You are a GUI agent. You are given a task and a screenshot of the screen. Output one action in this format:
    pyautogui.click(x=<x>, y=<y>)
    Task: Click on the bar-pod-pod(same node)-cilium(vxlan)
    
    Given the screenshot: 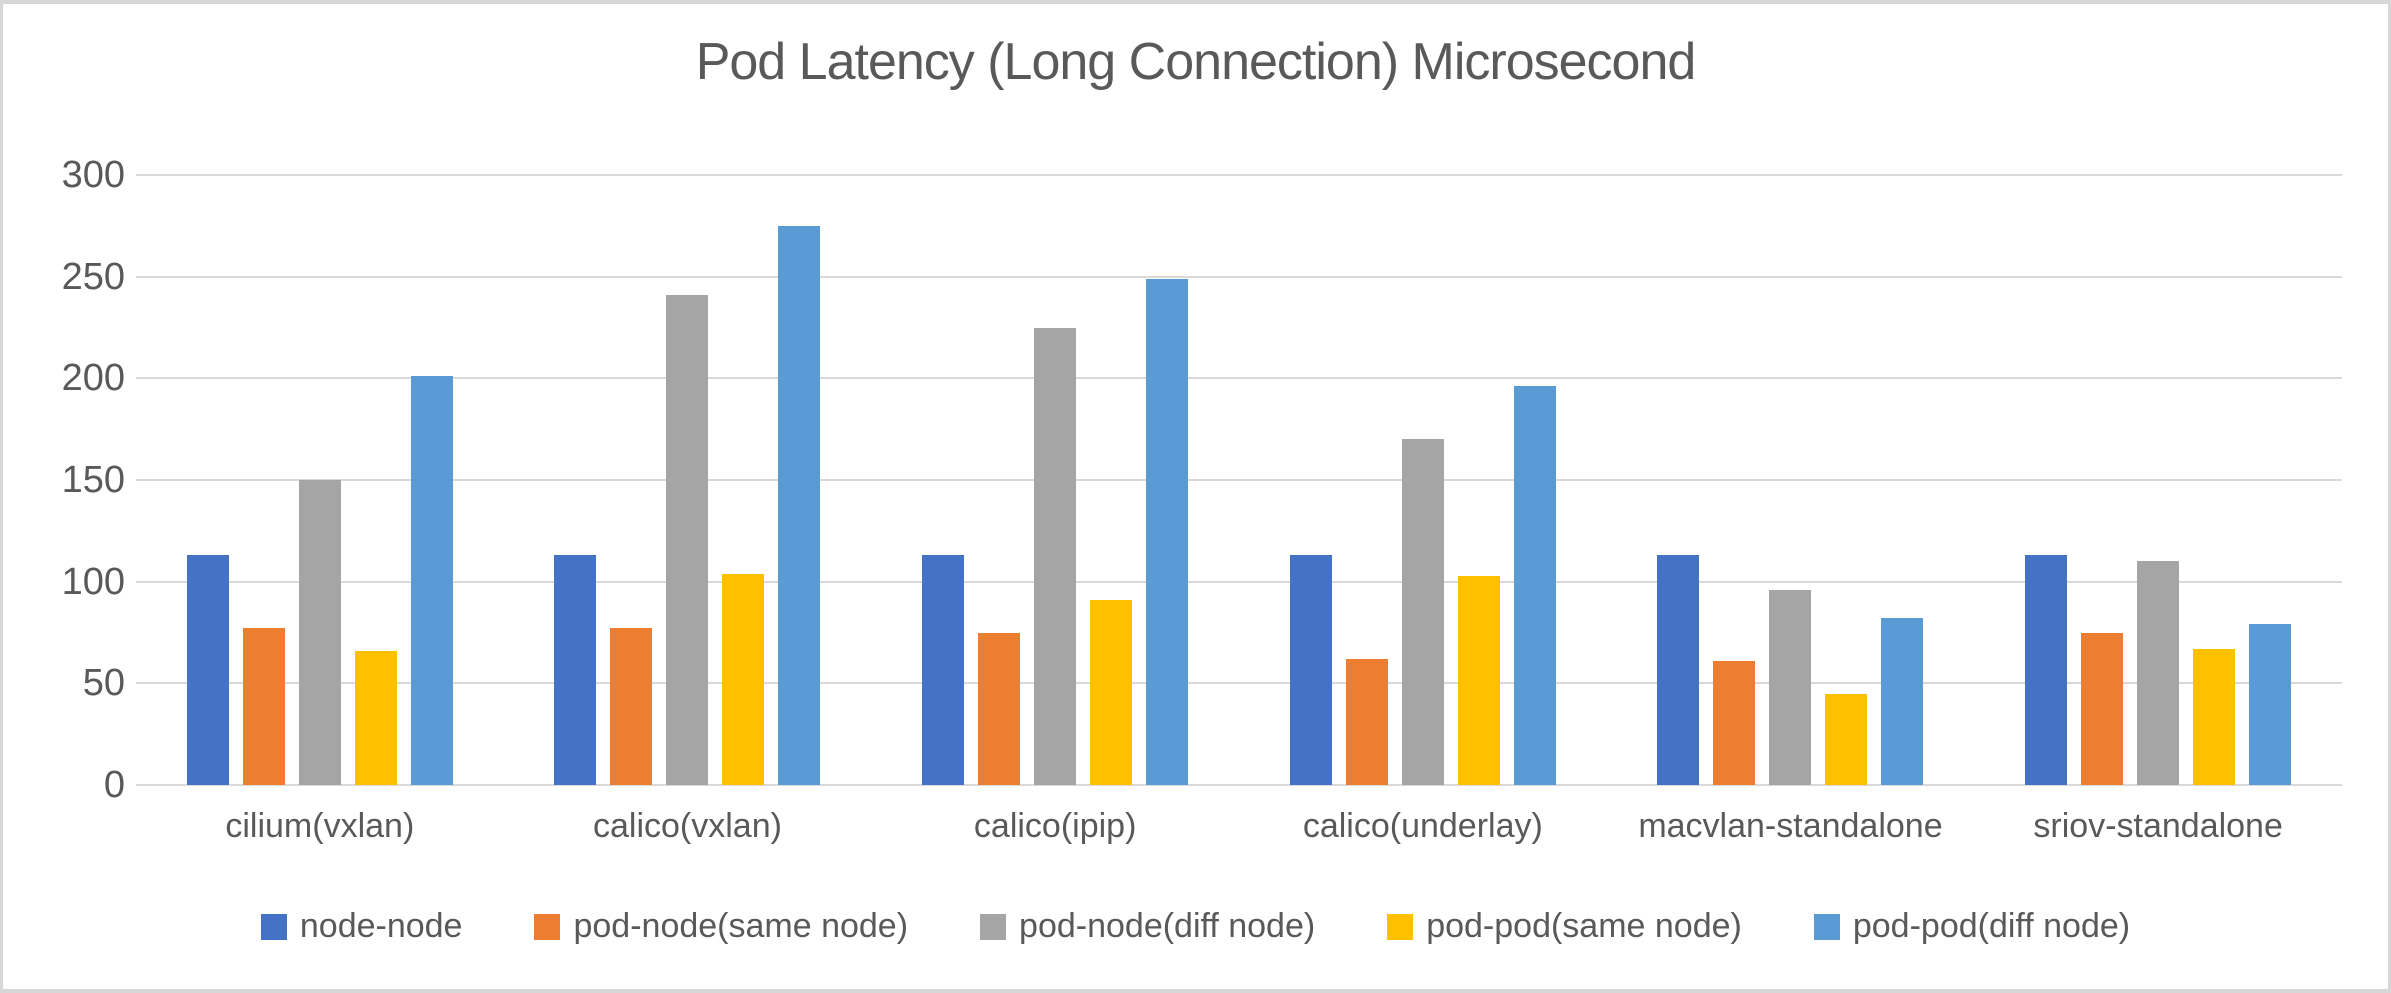 What is the action you would take?
    pyautogui.click(x=375, y=717)
    